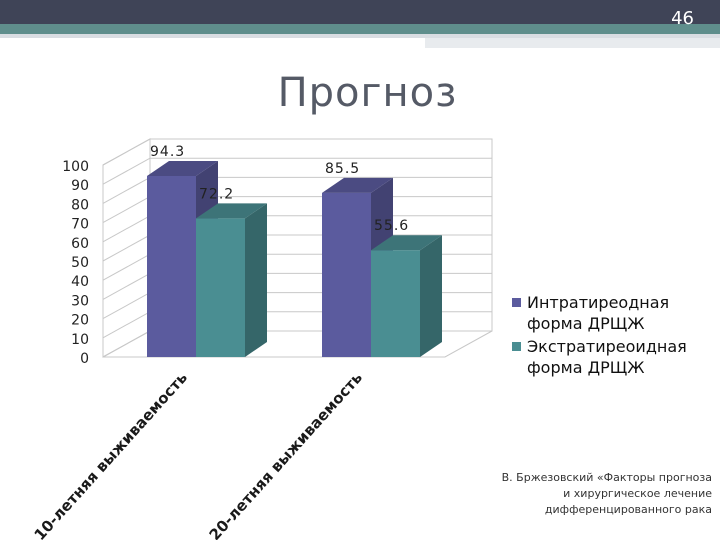 This screenshot has width=720, height=540. What do you see at coordinates (80, 321) in the screenshot?
I see `y-tick-label: 20` at bounding box center [80, 321].